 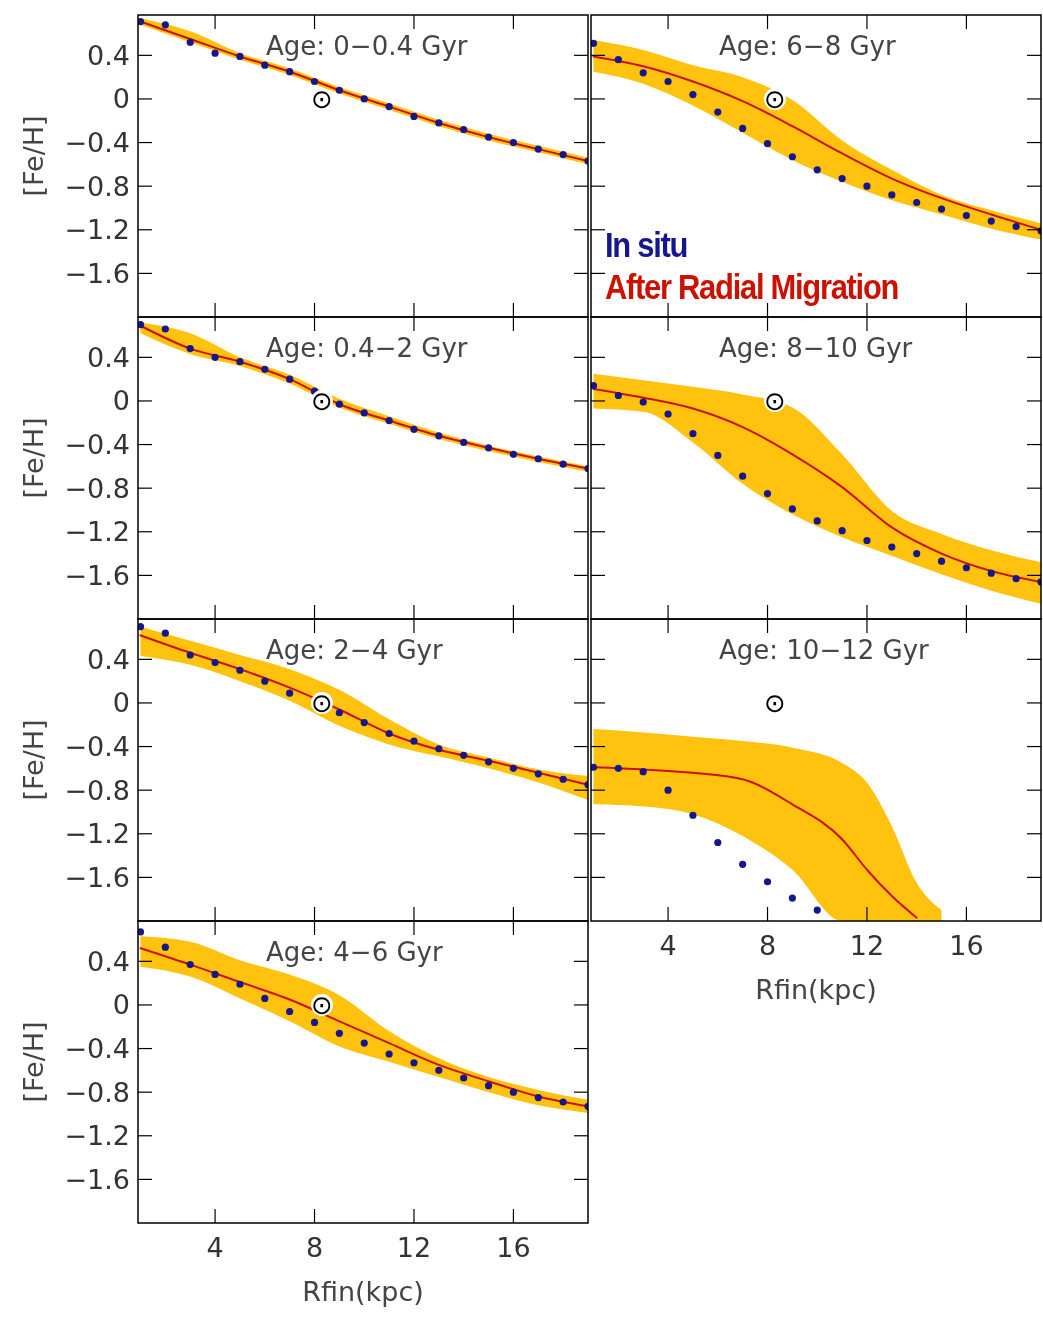 I want to click on text: Age: 10−12 Gyr, so click(x=824, y=650).